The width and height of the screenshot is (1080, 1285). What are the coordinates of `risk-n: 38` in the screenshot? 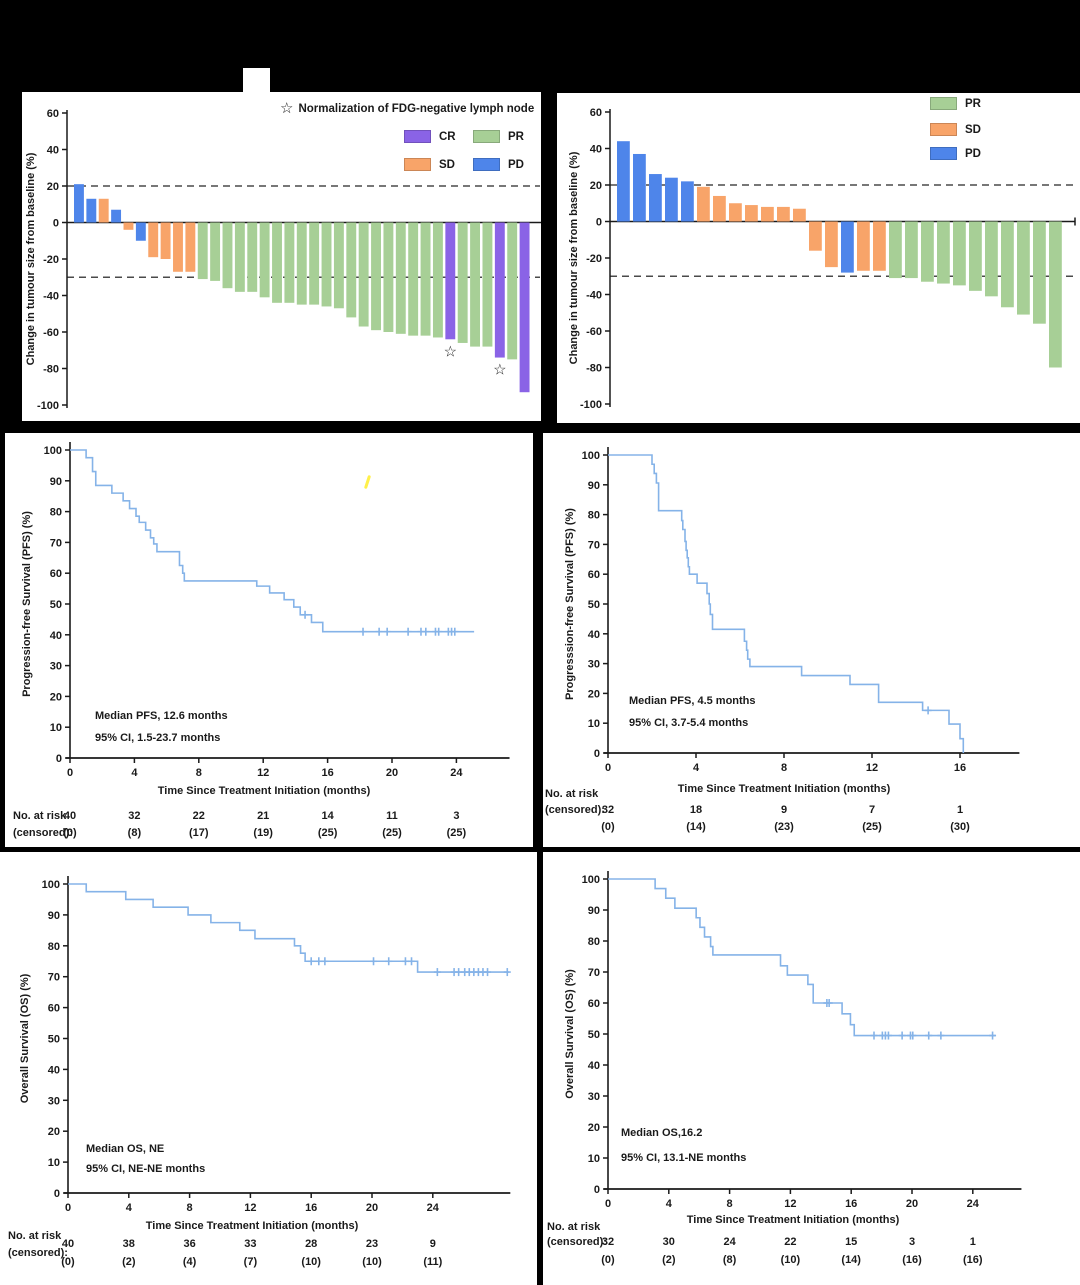 It's located at (129, 1244).